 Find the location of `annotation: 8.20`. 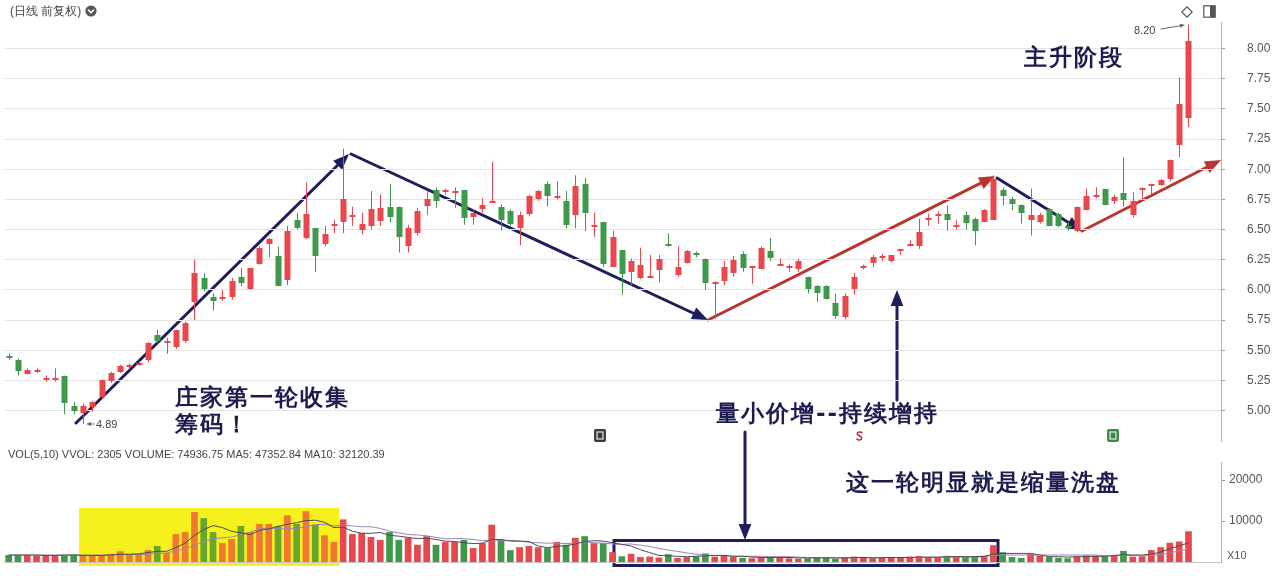

annotation: 8.20 is located at coordinates (1145, 30).